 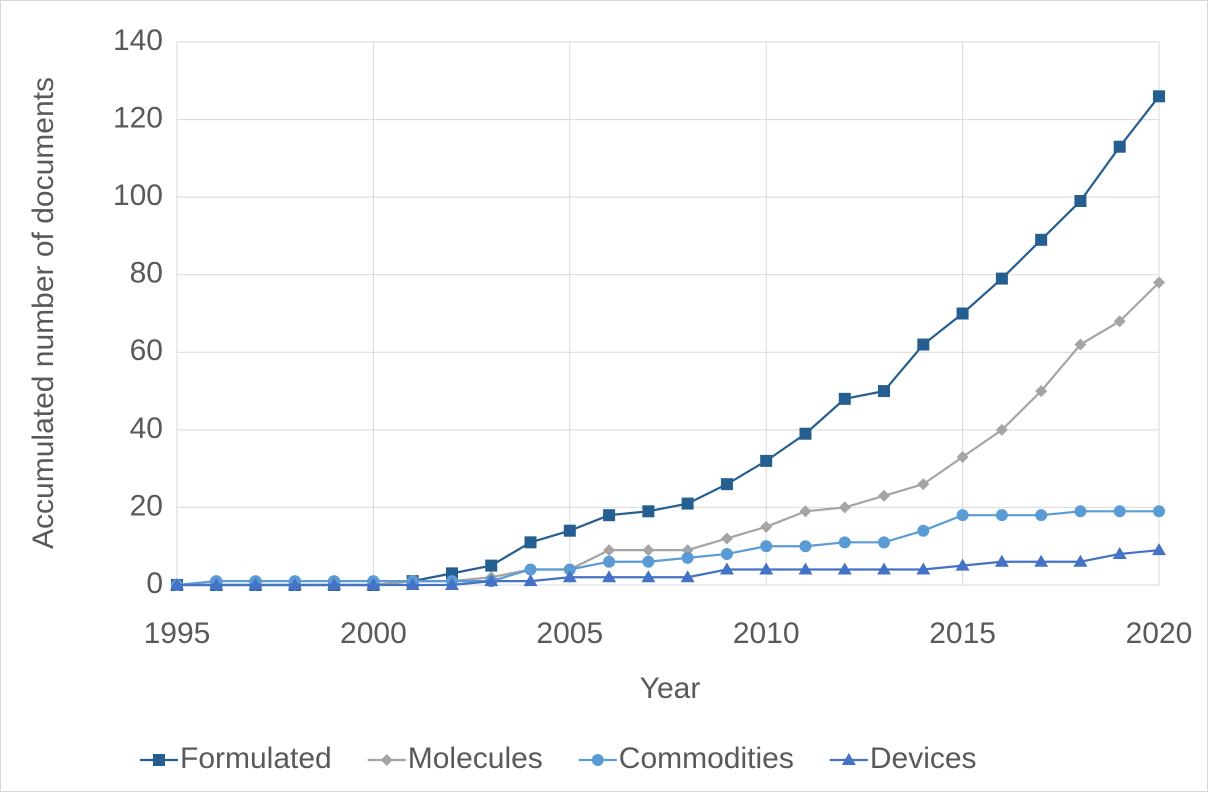 What do you see at coordinates (373, 633) in the screenshot?
I see `x-tick-label: 2000` at bounding box center [373, 633].